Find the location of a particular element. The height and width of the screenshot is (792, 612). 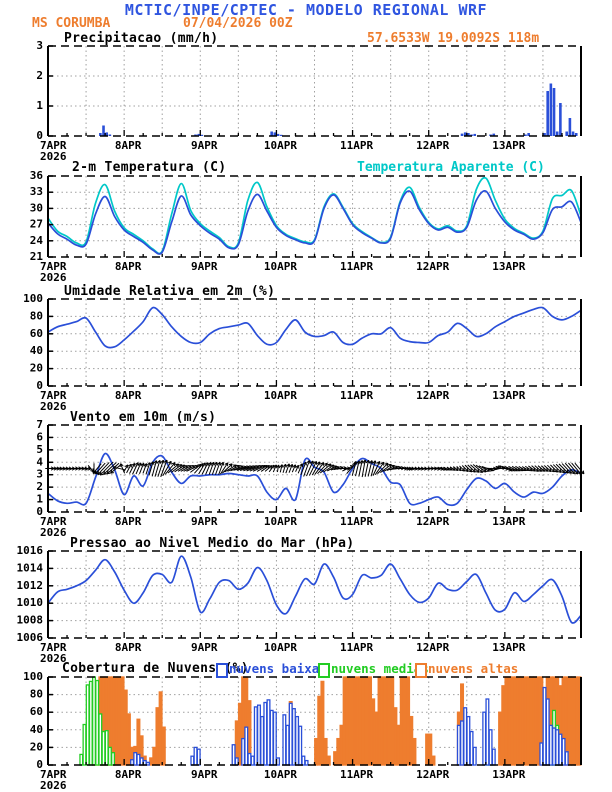

legend-label-mid-clouds: nuvens medias is located at coordinates (380, 668).